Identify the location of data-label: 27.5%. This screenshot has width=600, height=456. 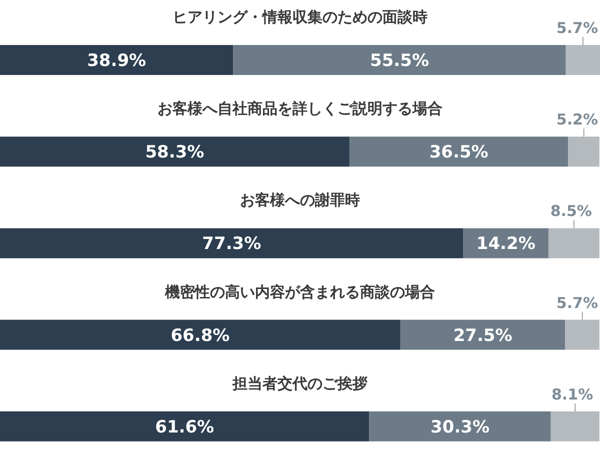
(482, 336).